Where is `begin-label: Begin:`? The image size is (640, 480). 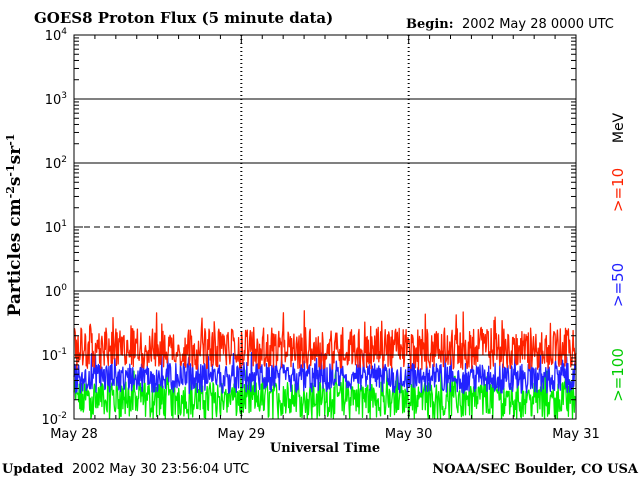 begin-label: Begin: is located at coordinates (430, 24).